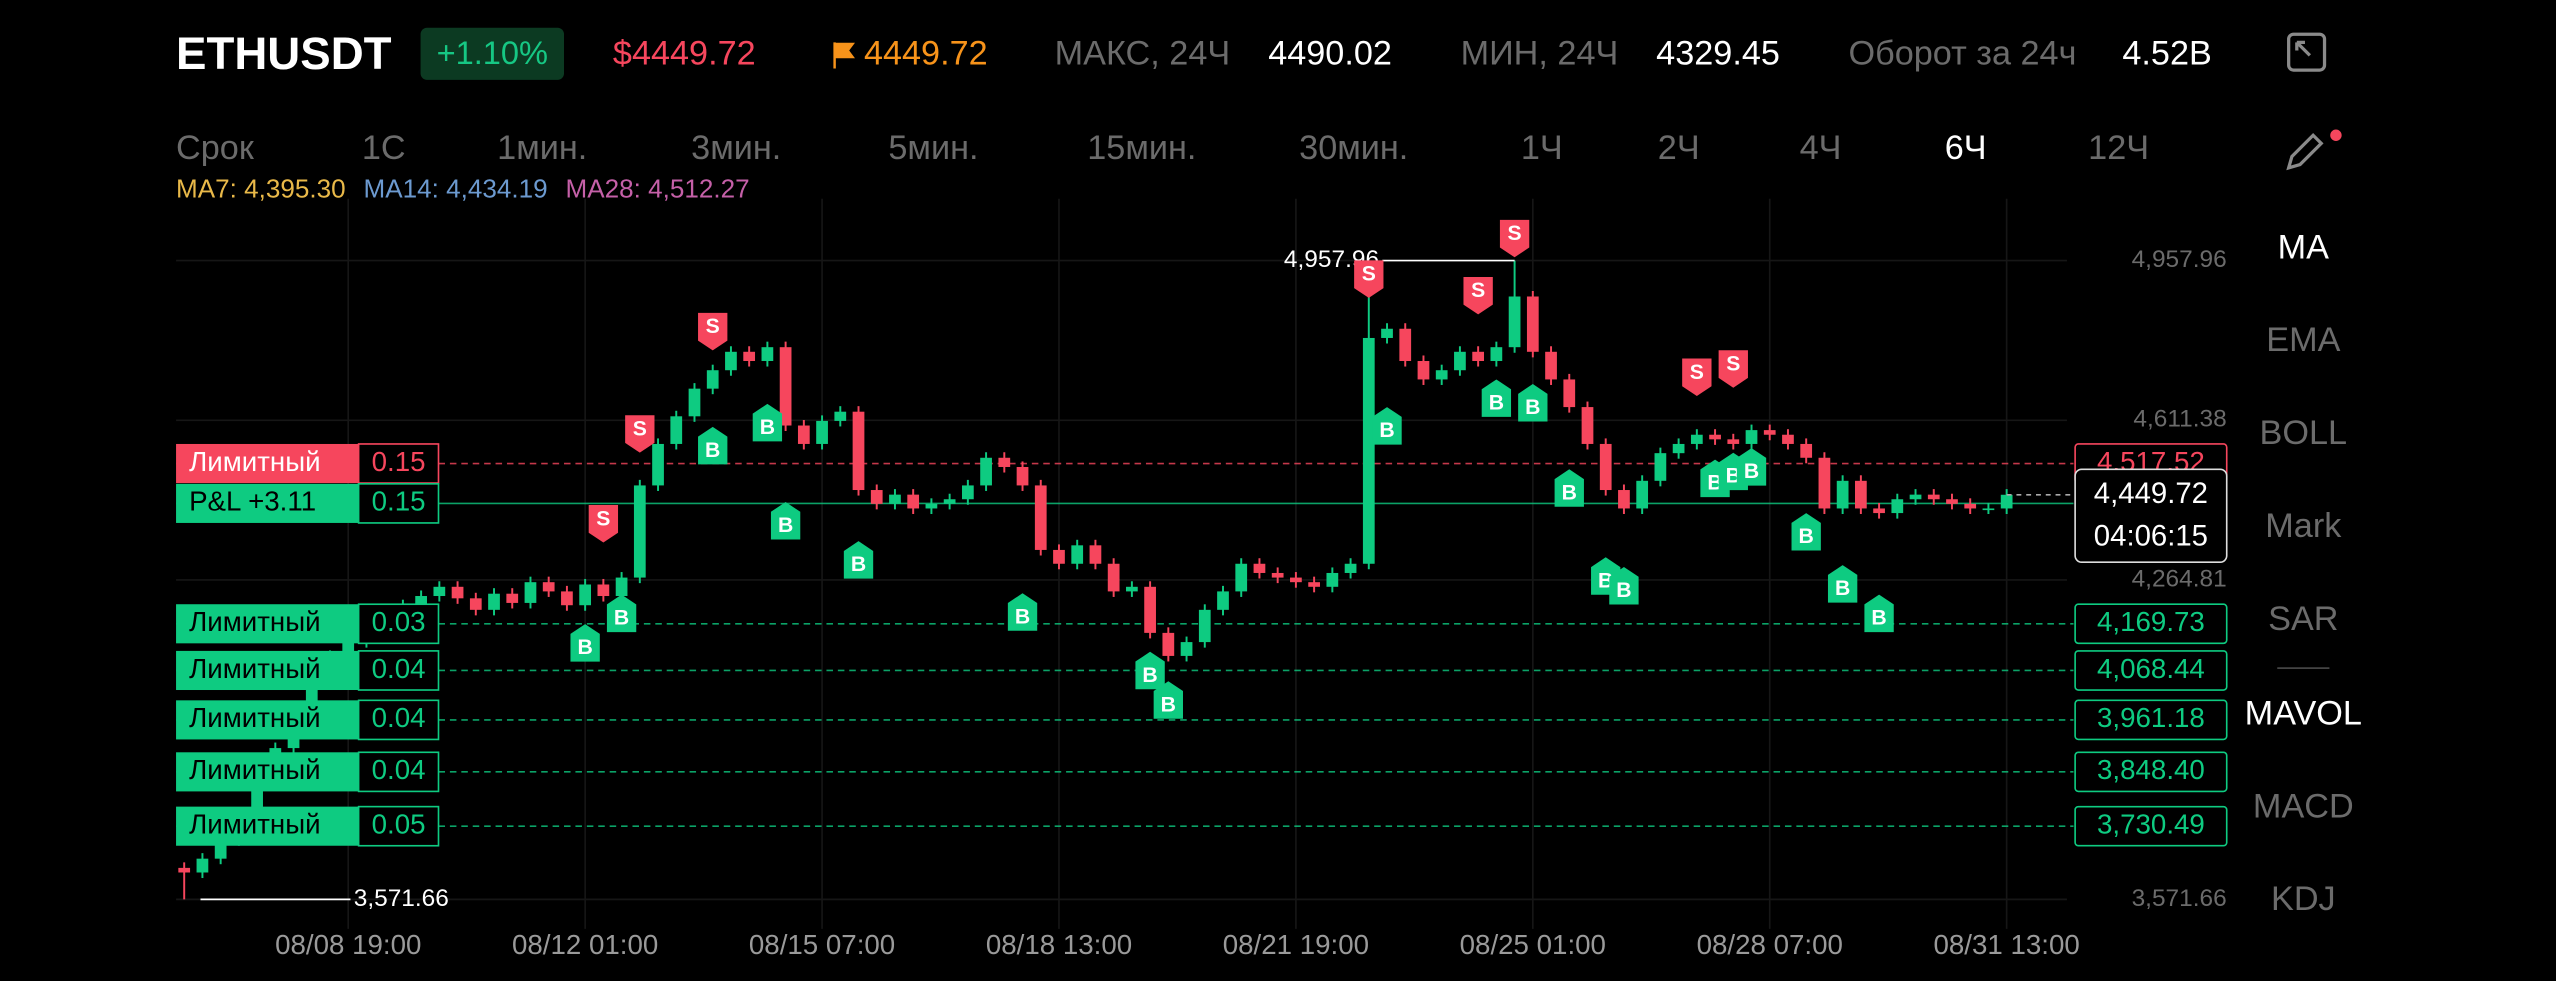 The width and height of the screenshot is (2556, 981). I want to click on flag-icon, so click(844, 55).